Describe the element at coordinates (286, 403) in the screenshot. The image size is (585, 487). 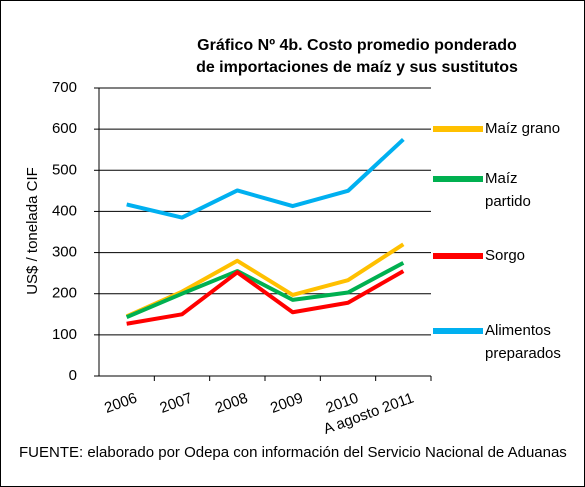
I see `x-tick-label: 2009` at that location.